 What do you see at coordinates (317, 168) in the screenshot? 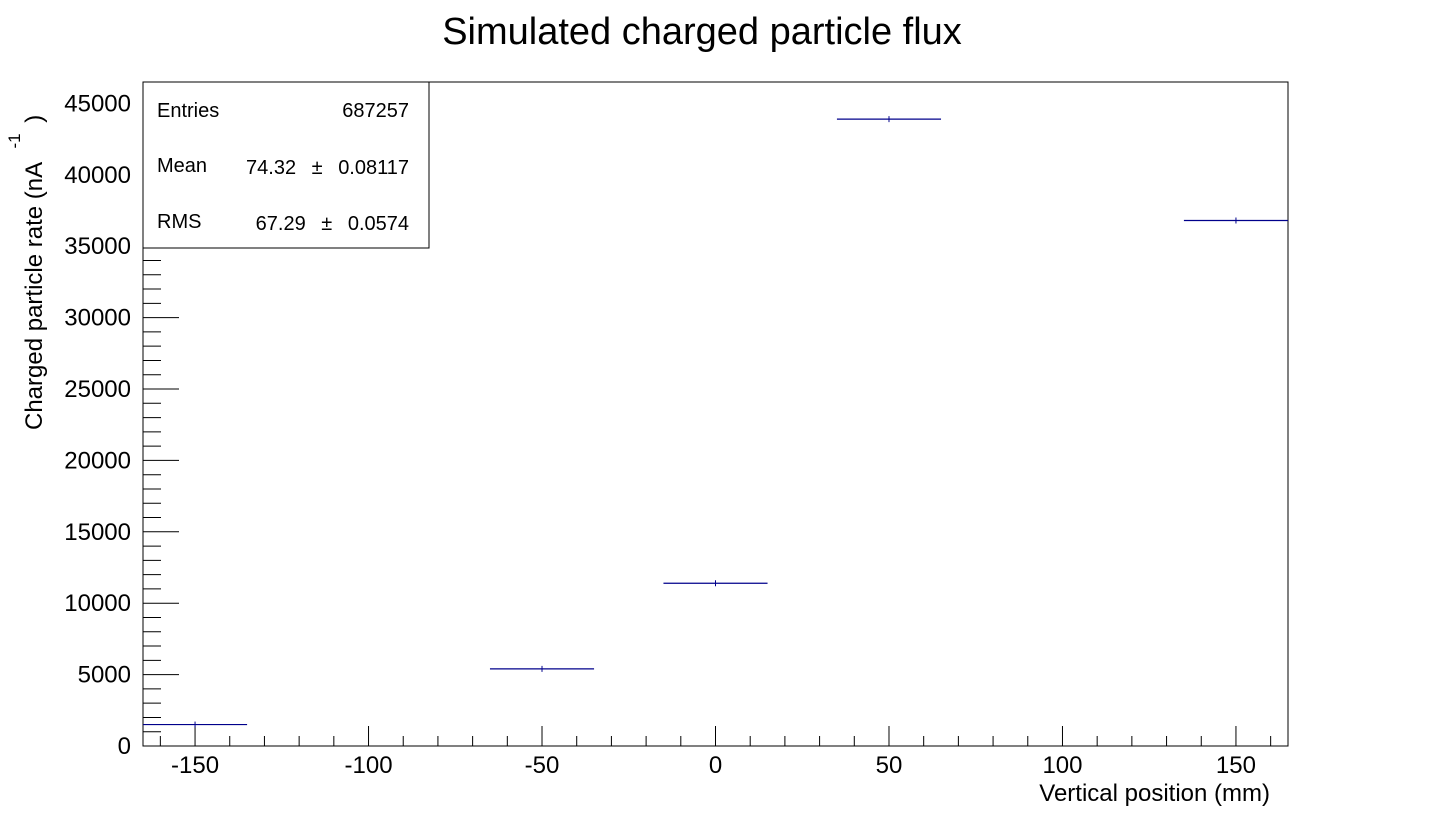
I see `stats-mean-pm: ±` at bounding box center [317, 168].